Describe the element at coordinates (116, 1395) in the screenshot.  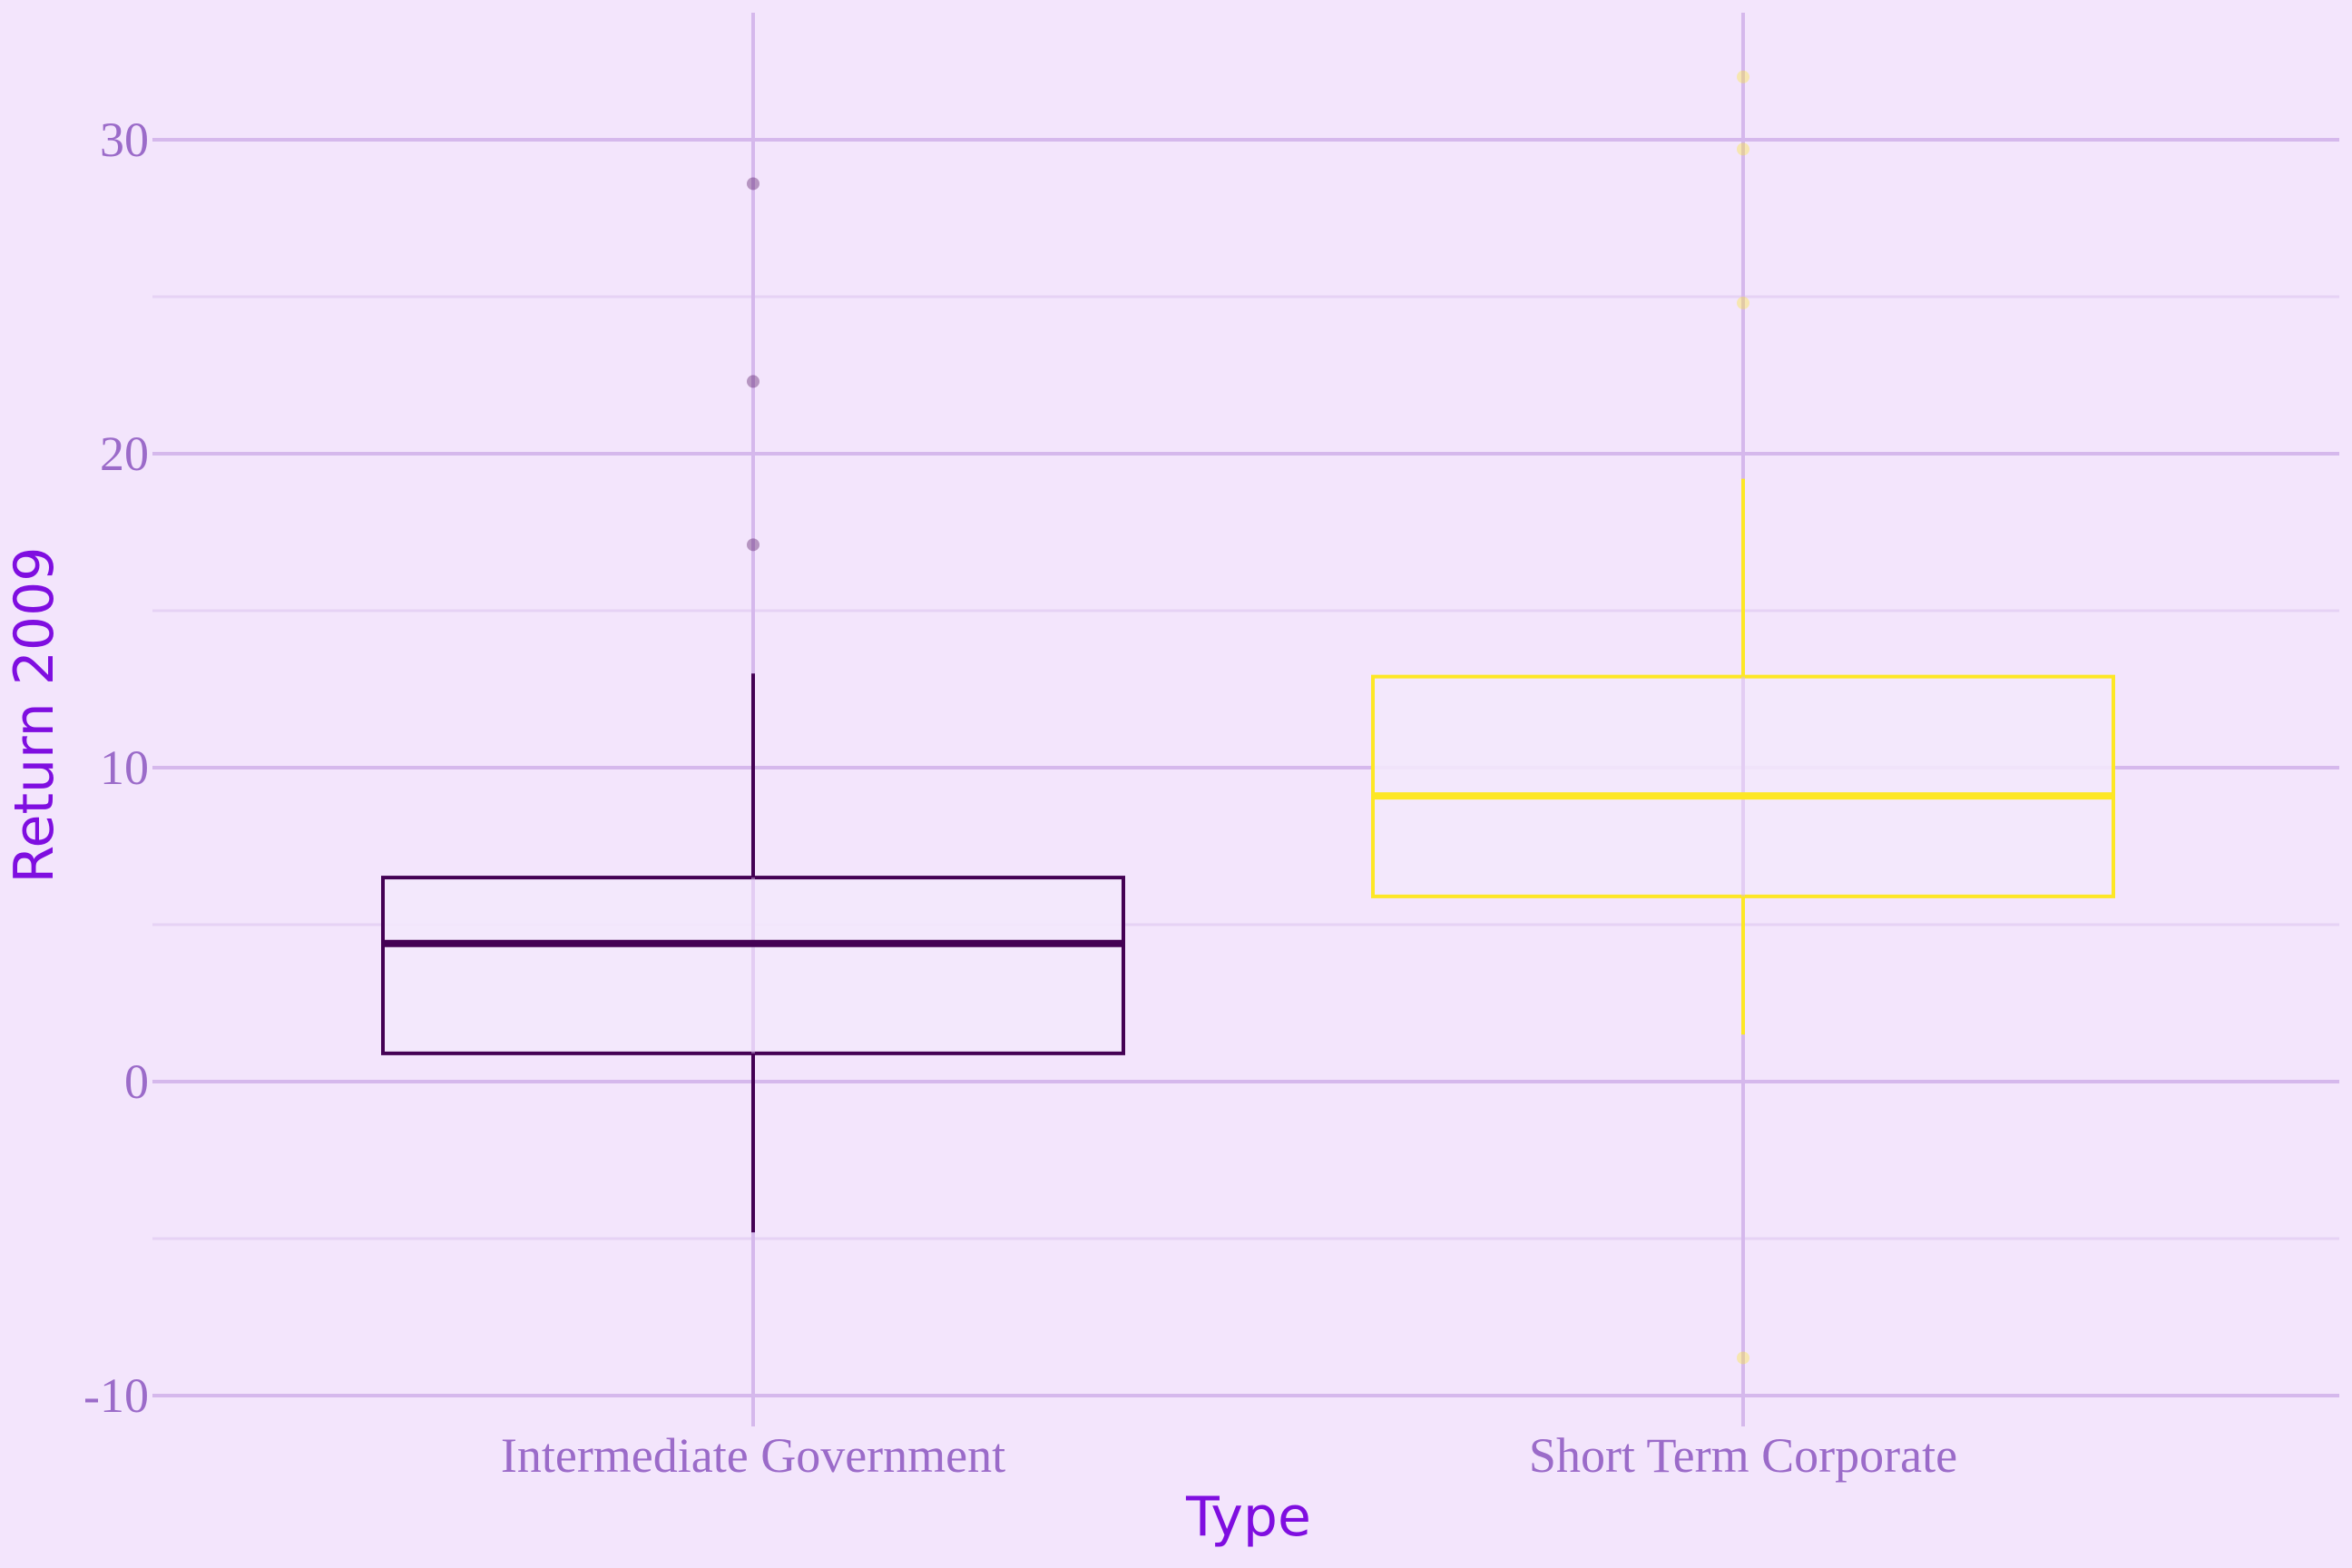
I see `y-tick-label: -10` at that location.